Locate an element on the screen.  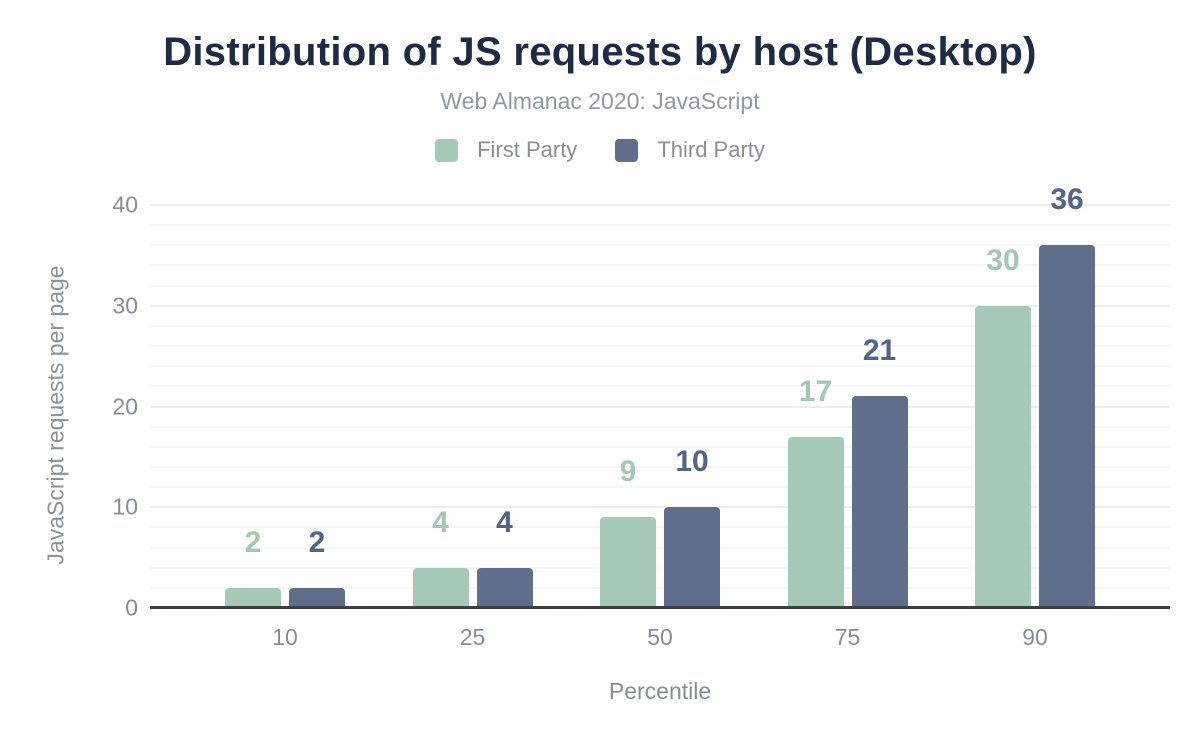
bar-value-third-party-p25: 4 is located at coordinates (504, 522).